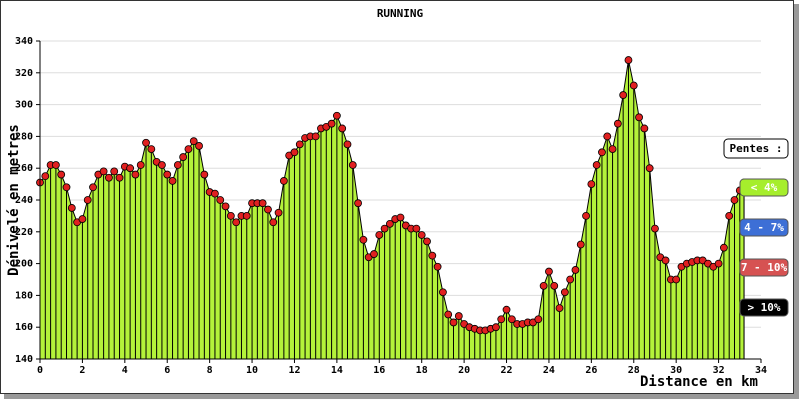  I want to click on x-tick-label: 4, so click(125, 370).